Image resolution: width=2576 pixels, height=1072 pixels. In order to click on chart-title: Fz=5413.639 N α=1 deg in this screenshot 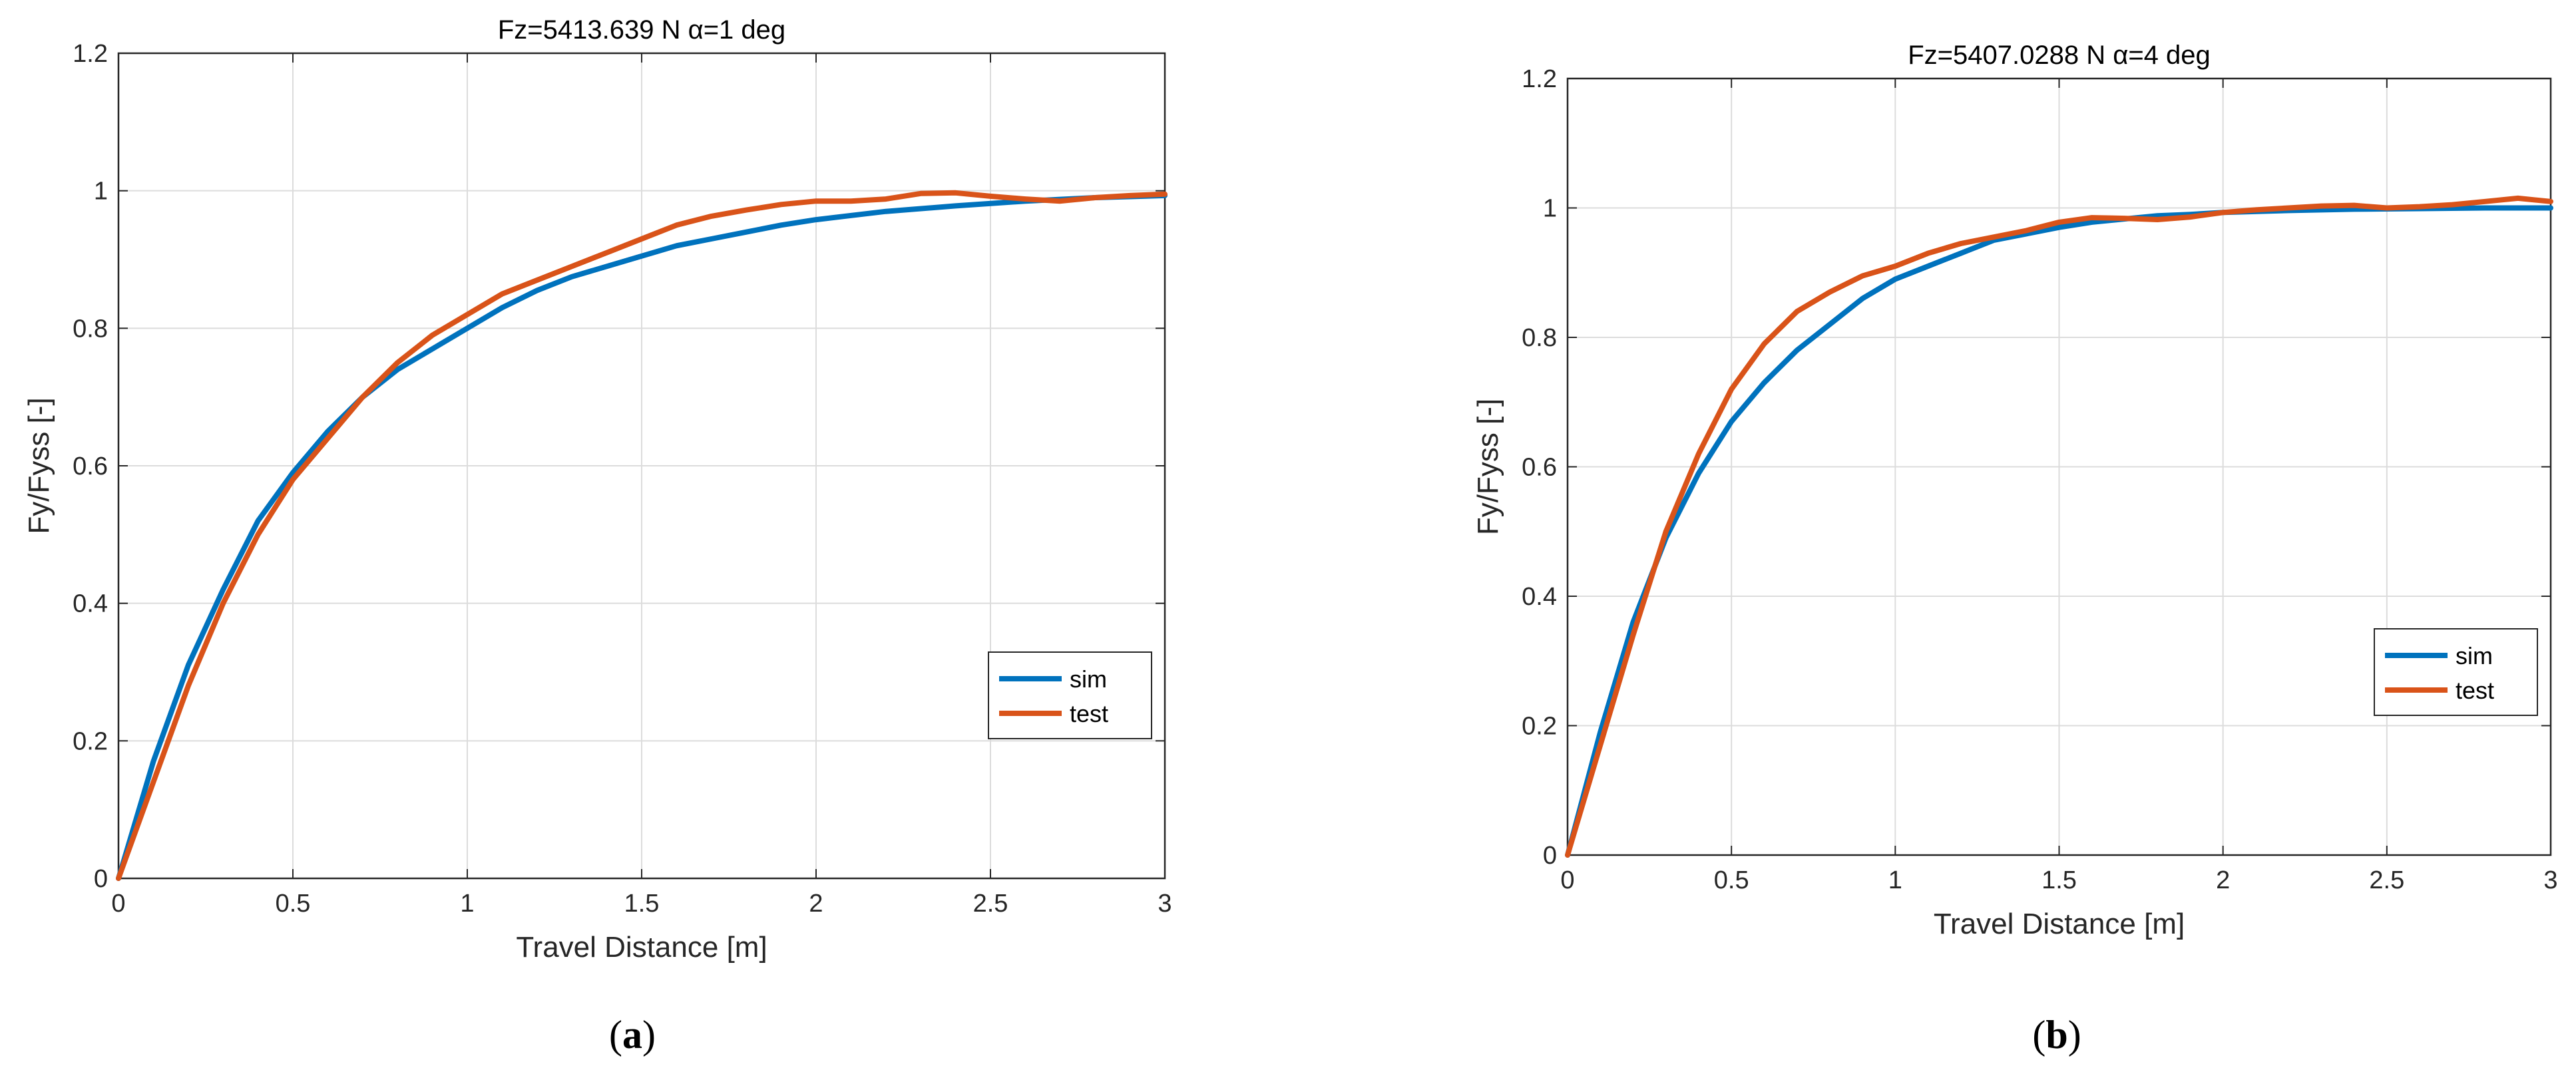, I will do `click(641, 30)`.